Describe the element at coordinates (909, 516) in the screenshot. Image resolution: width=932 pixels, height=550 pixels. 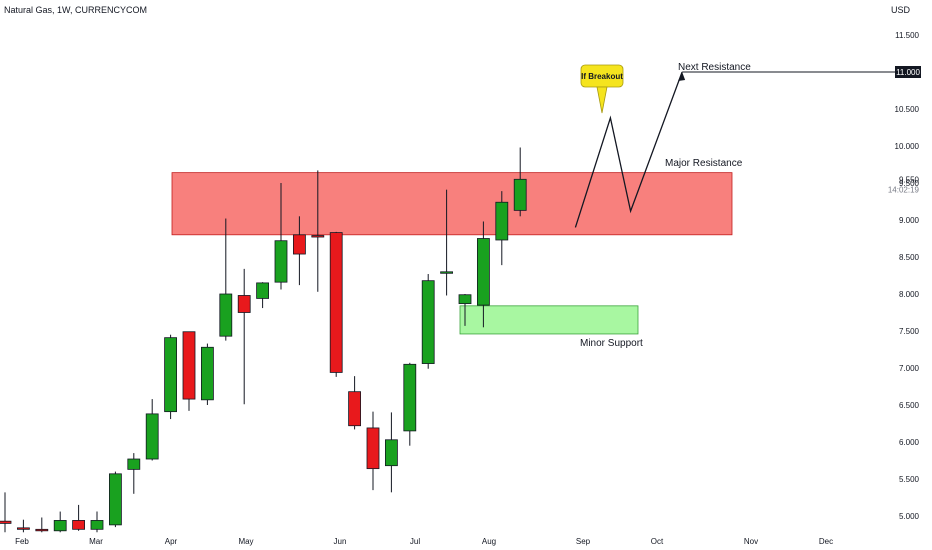
I see `y-tick-label: 5.000` at that location.